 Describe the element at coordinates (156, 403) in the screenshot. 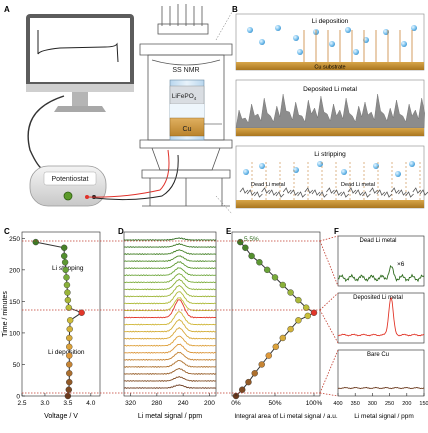

I see `xtick-label: 280` at that location.